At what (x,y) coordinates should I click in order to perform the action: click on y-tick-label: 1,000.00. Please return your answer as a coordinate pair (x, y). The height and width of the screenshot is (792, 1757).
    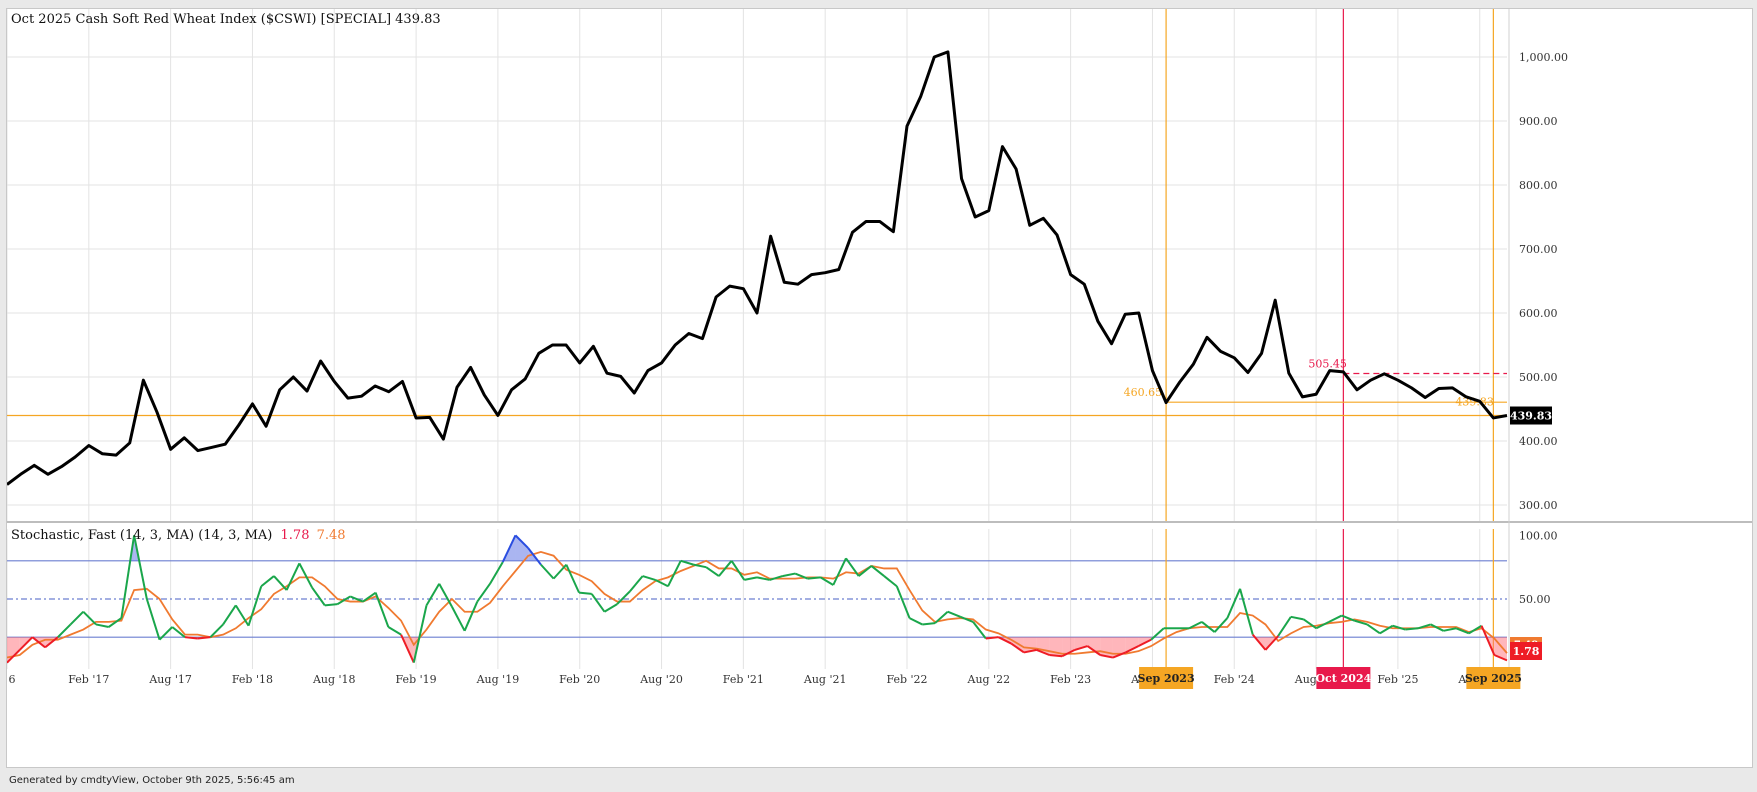
    Looking at the image, I should click on (1543, 57).